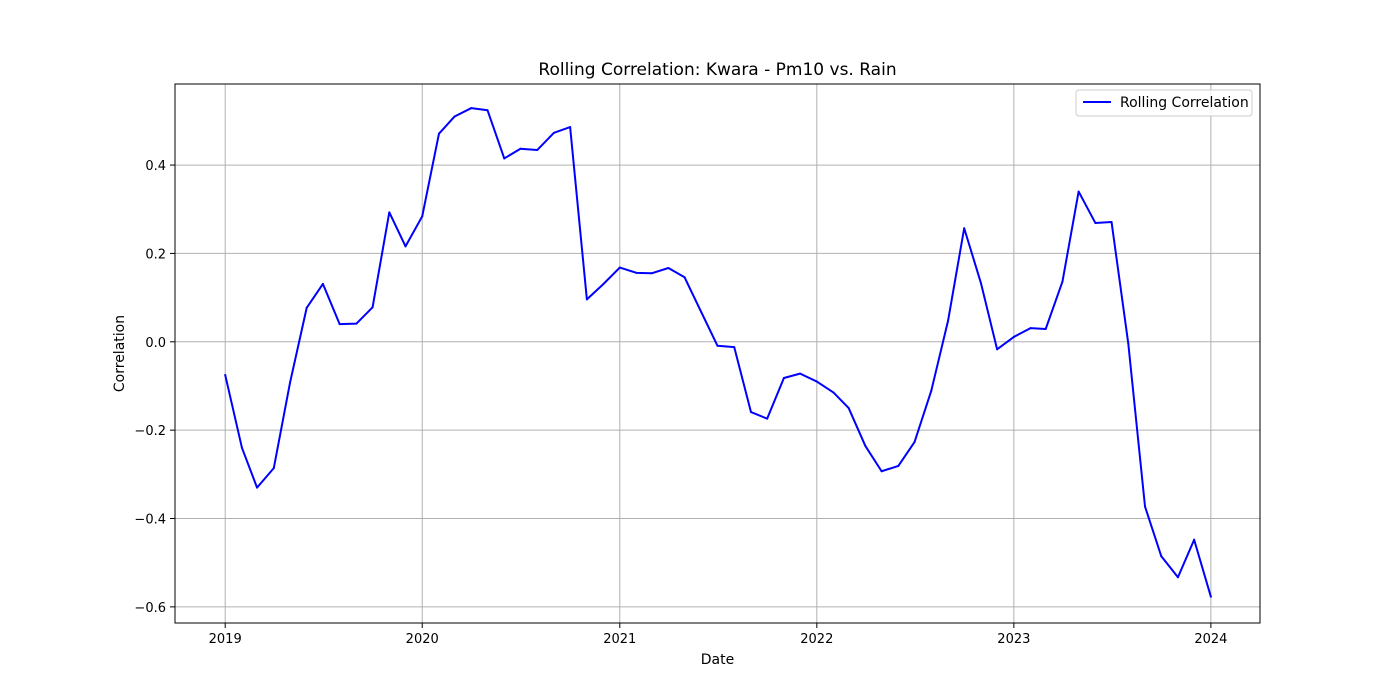  Describe the element at coordinates (150, 608) in the screenshot. I see `y-tick-label: −0.6` at that location.